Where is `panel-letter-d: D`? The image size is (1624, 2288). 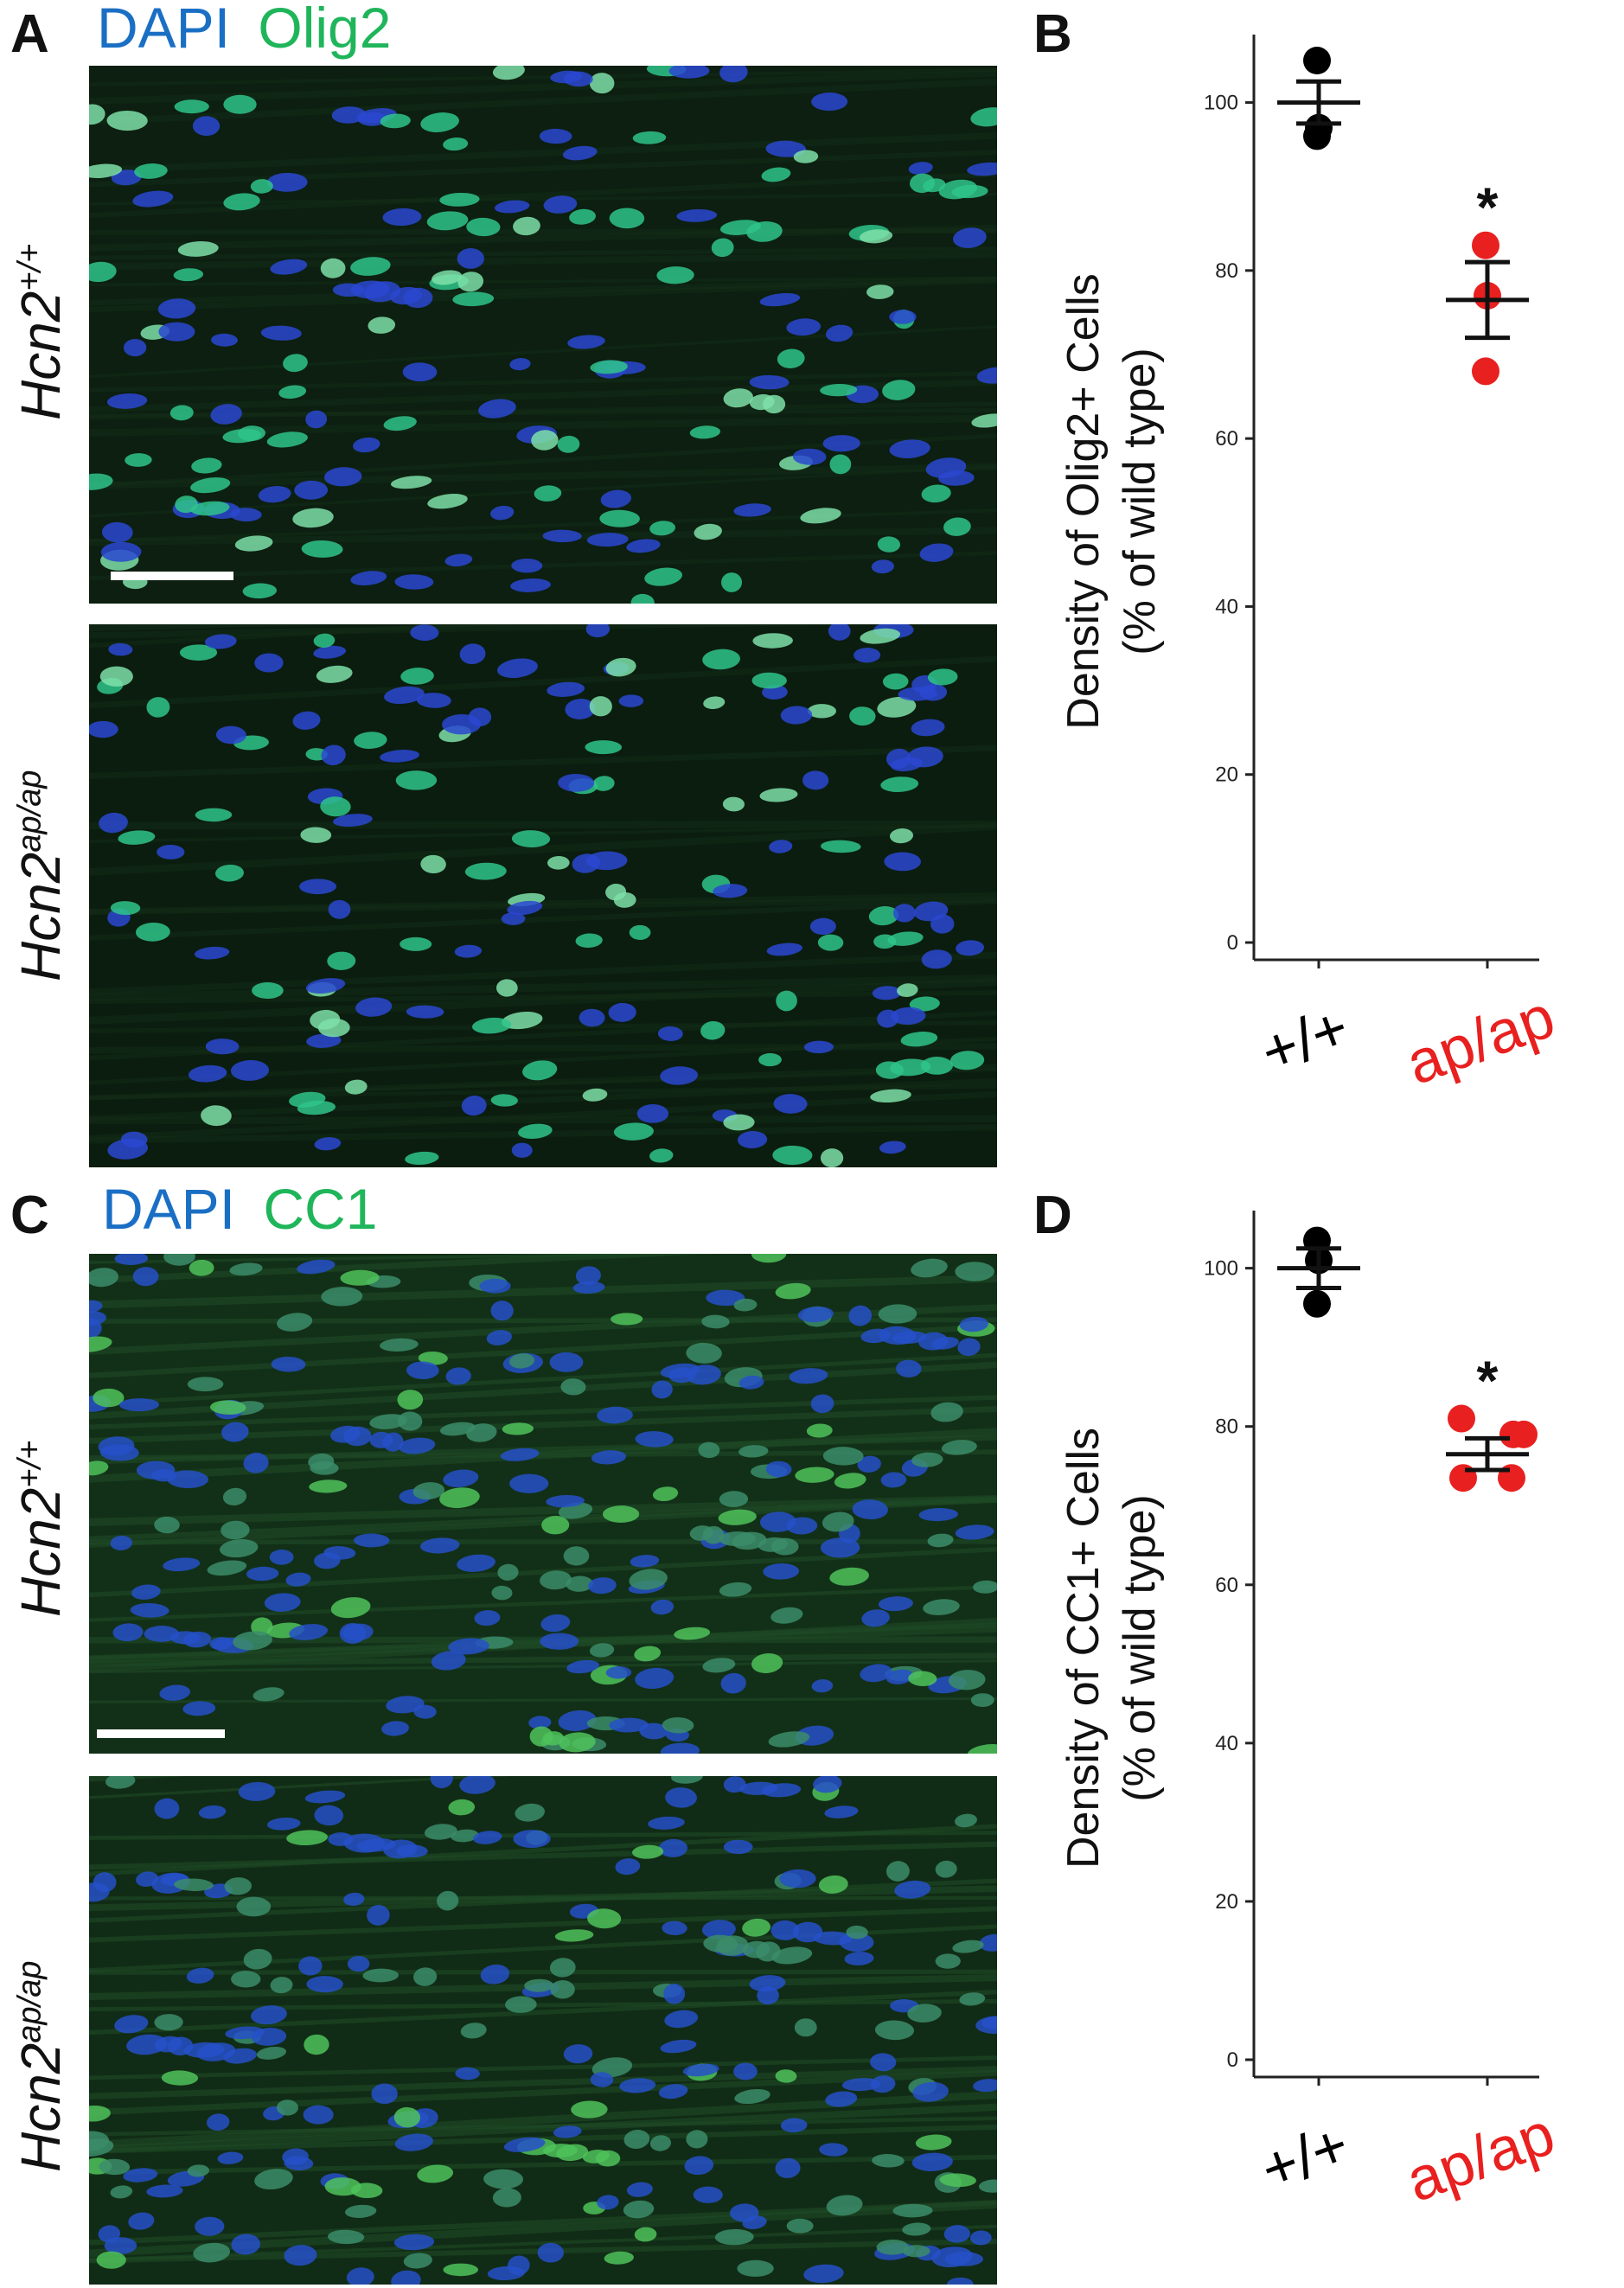 panel-letter-d: D is located at coordinates (1052, 1215).